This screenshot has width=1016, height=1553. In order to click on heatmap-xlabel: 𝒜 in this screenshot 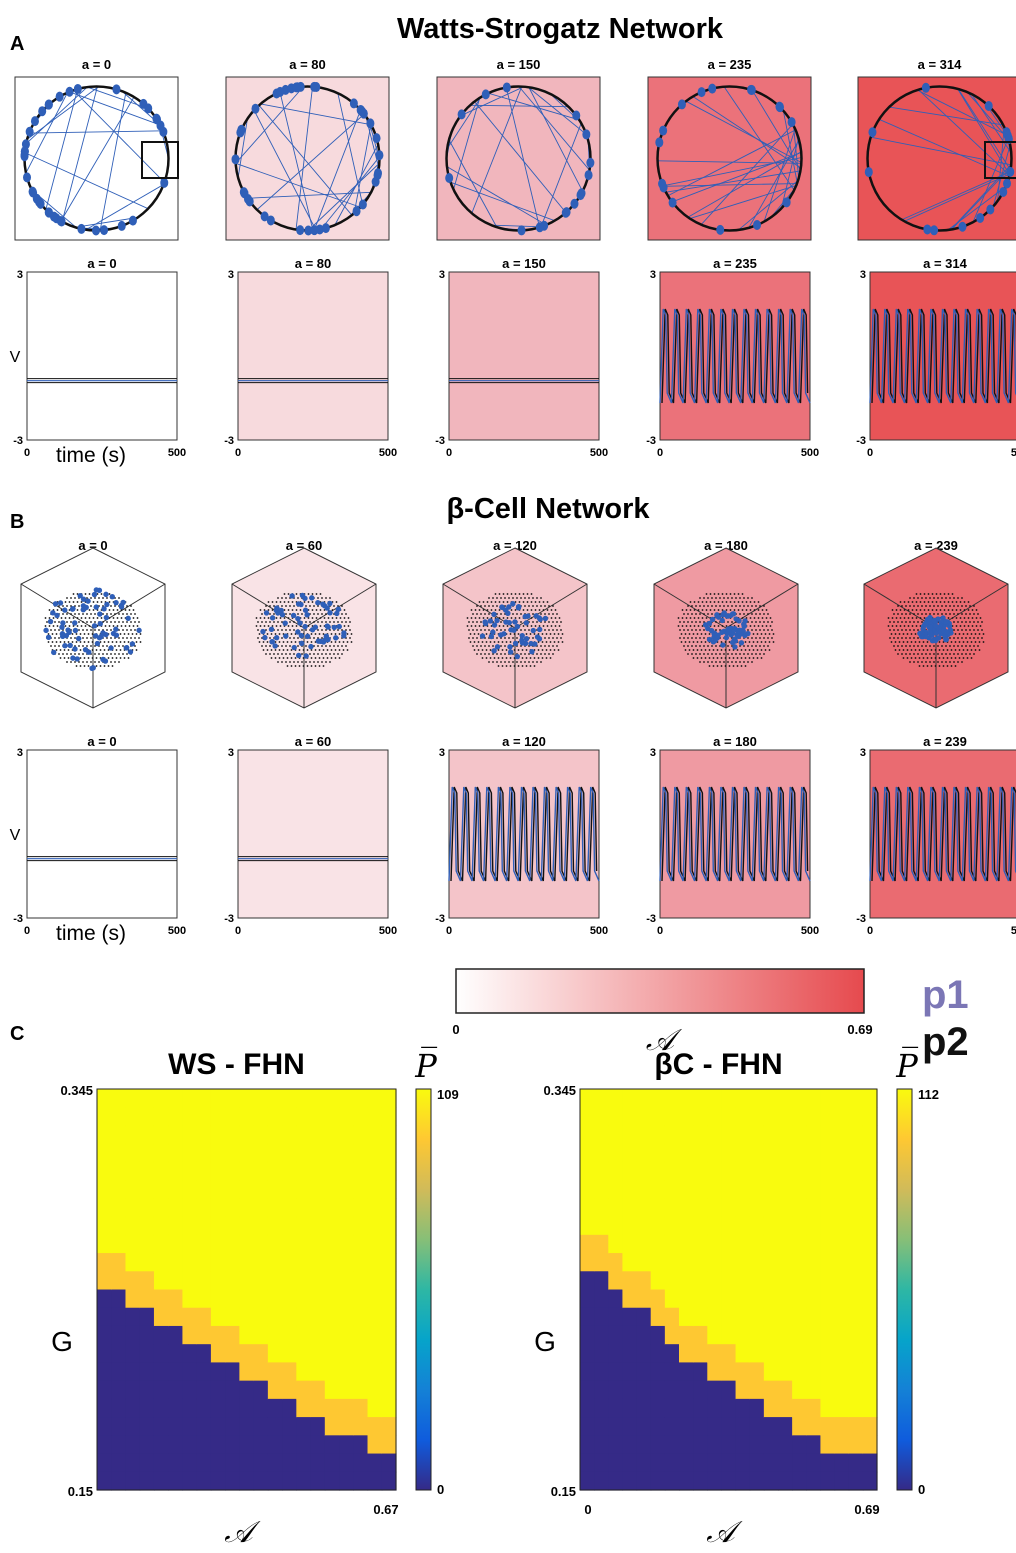, I will do `click(242, 1532)`.